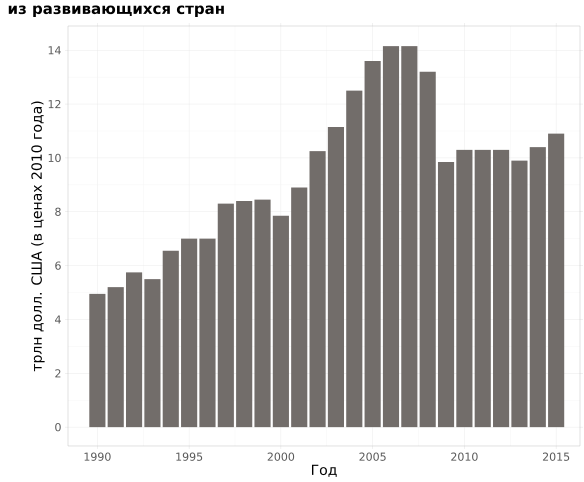 This screenshot has height=482, width=584. Describe the element at coordinates (38, 237) in the screenshot. I see `y-axis-title: трлн долл. США (в ценах 2010 года)` at that location.